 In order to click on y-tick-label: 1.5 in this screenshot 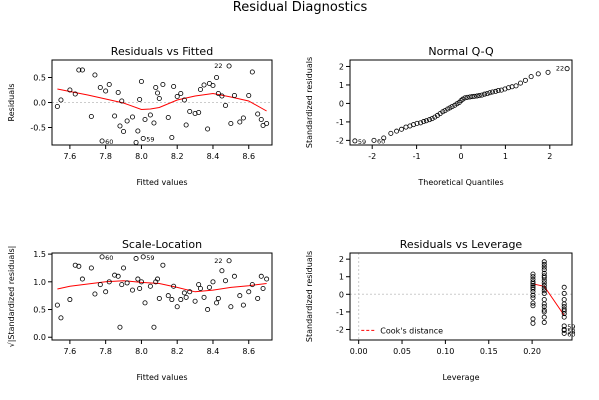, I will do `click(39, 254)`.